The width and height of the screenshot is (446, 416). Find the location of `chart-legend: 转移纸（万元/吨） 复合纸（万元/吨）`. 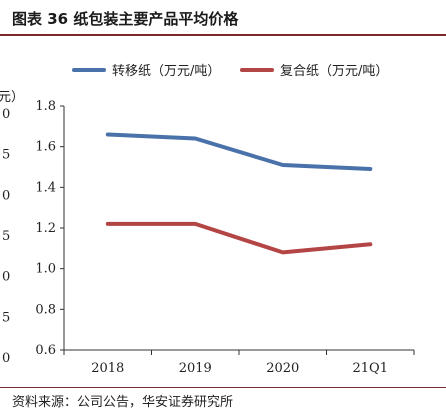

chart-legend: 转移纸（万元/吨） 复合纸（万元/吨） is located at coordinates (230, 71).